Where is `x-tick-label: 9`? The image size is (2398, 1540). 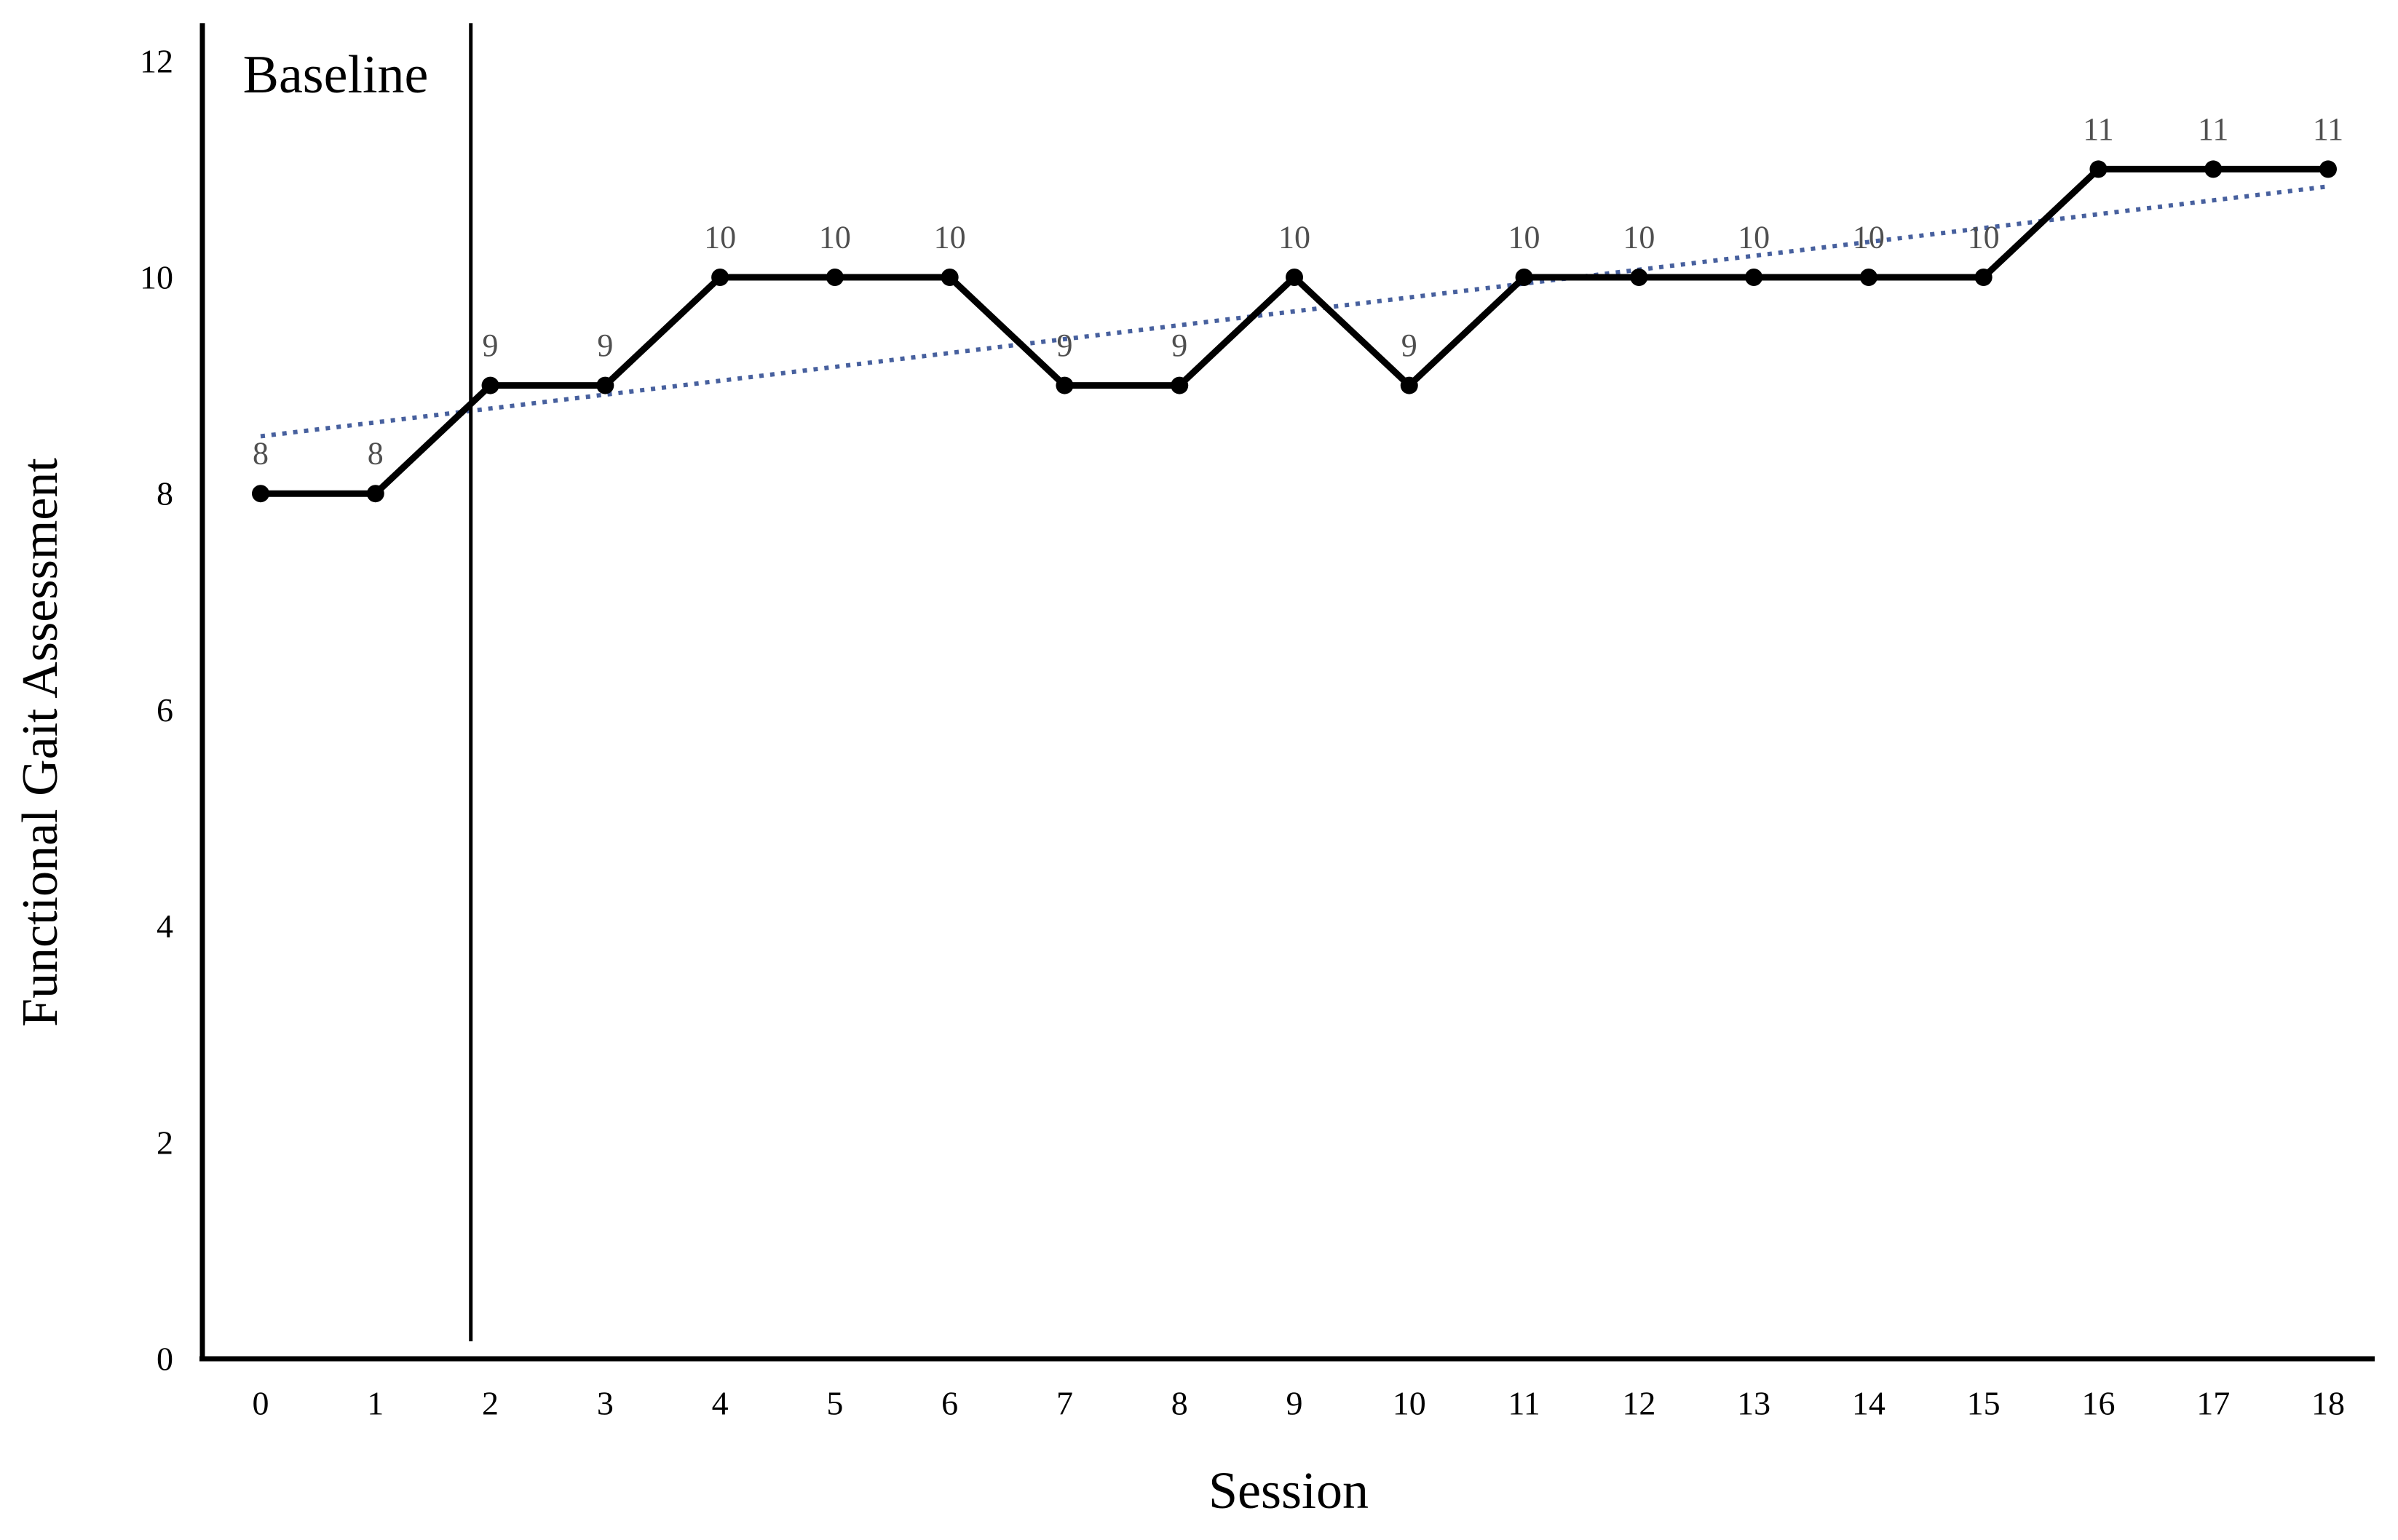
x-tick-label: 9 is located at coordinates (1294, 1403).